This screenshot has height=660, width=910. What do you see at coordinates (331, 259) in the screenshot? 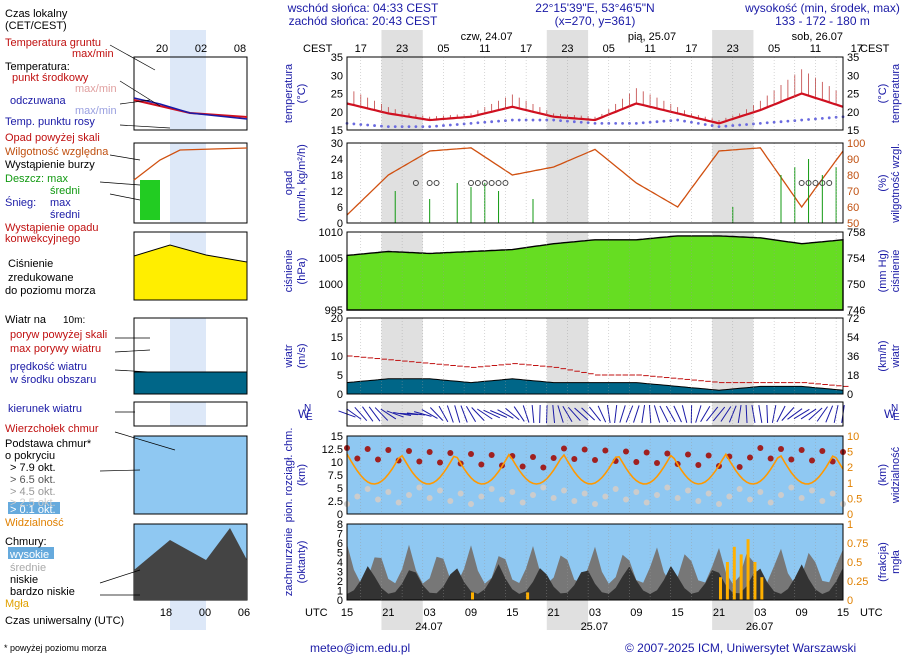
I see `tick-left: 1005` at bounding box center [331, 259].